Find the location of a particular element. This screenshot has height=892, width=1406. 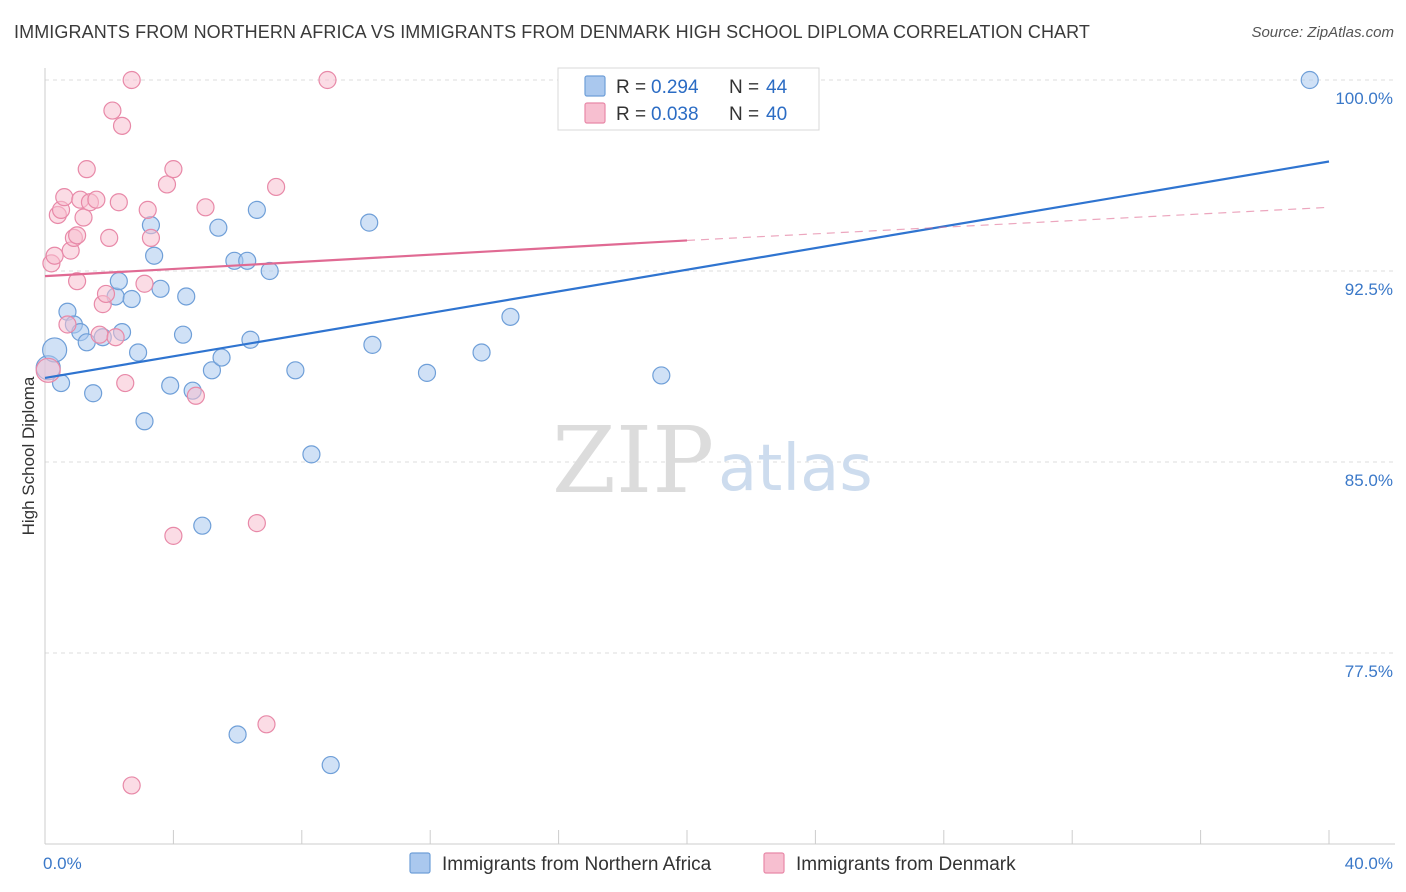

pink-trend-extension is located at coordinates (1008, 224).